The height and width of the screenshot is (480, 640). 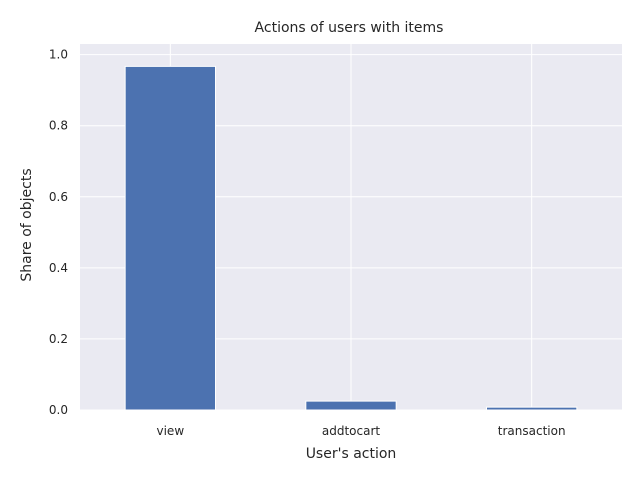 I want to click on chart-title: Actions of users with items, so click(x=349, y=28).